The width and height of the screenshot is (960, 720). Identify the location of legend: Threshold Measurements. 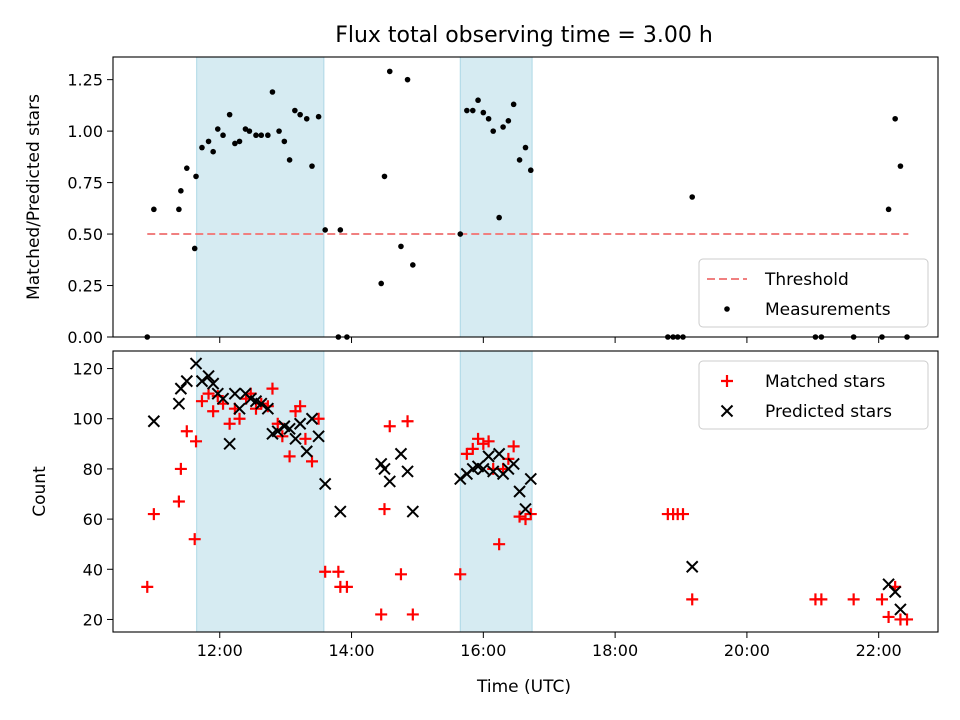
(813, 293).